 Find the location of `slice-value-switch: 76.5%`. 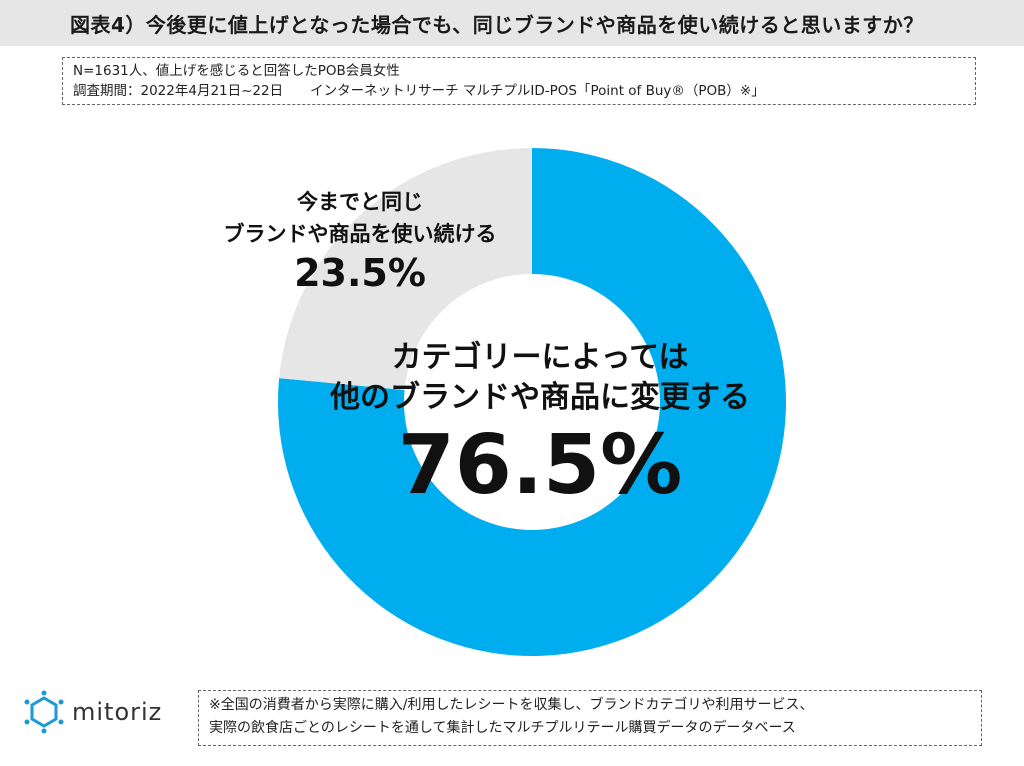

slice-value-switch: 76.5% is located at coordinates (540, 465).